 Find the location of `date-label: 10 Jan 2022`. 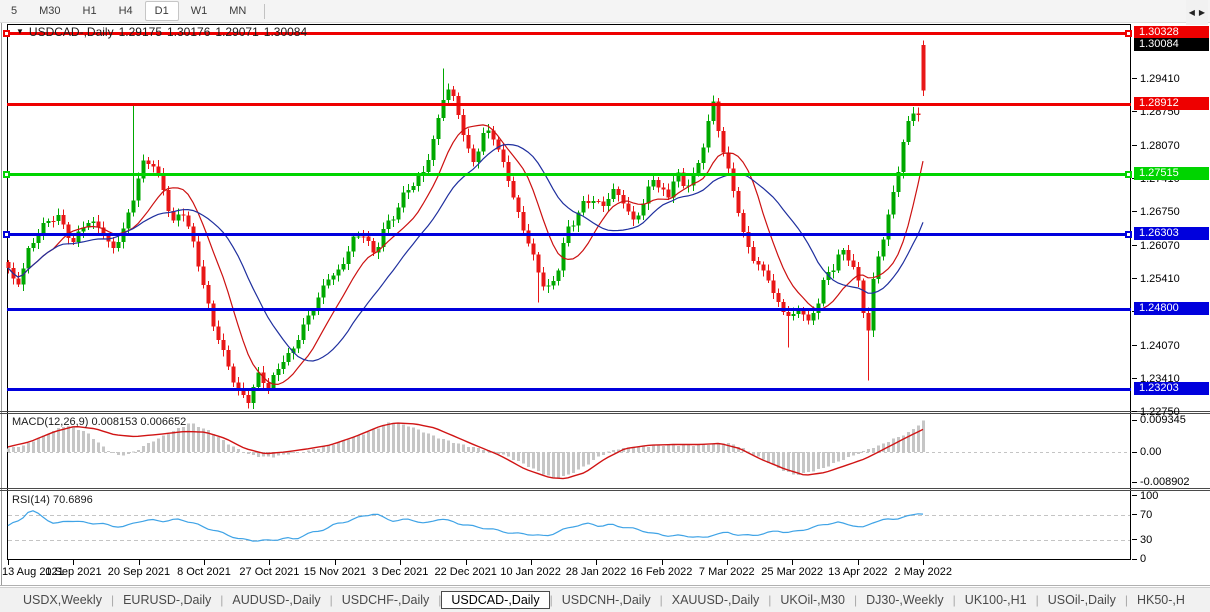

date-label: 10 Jan 2022 is located at coordinates (530, 572).